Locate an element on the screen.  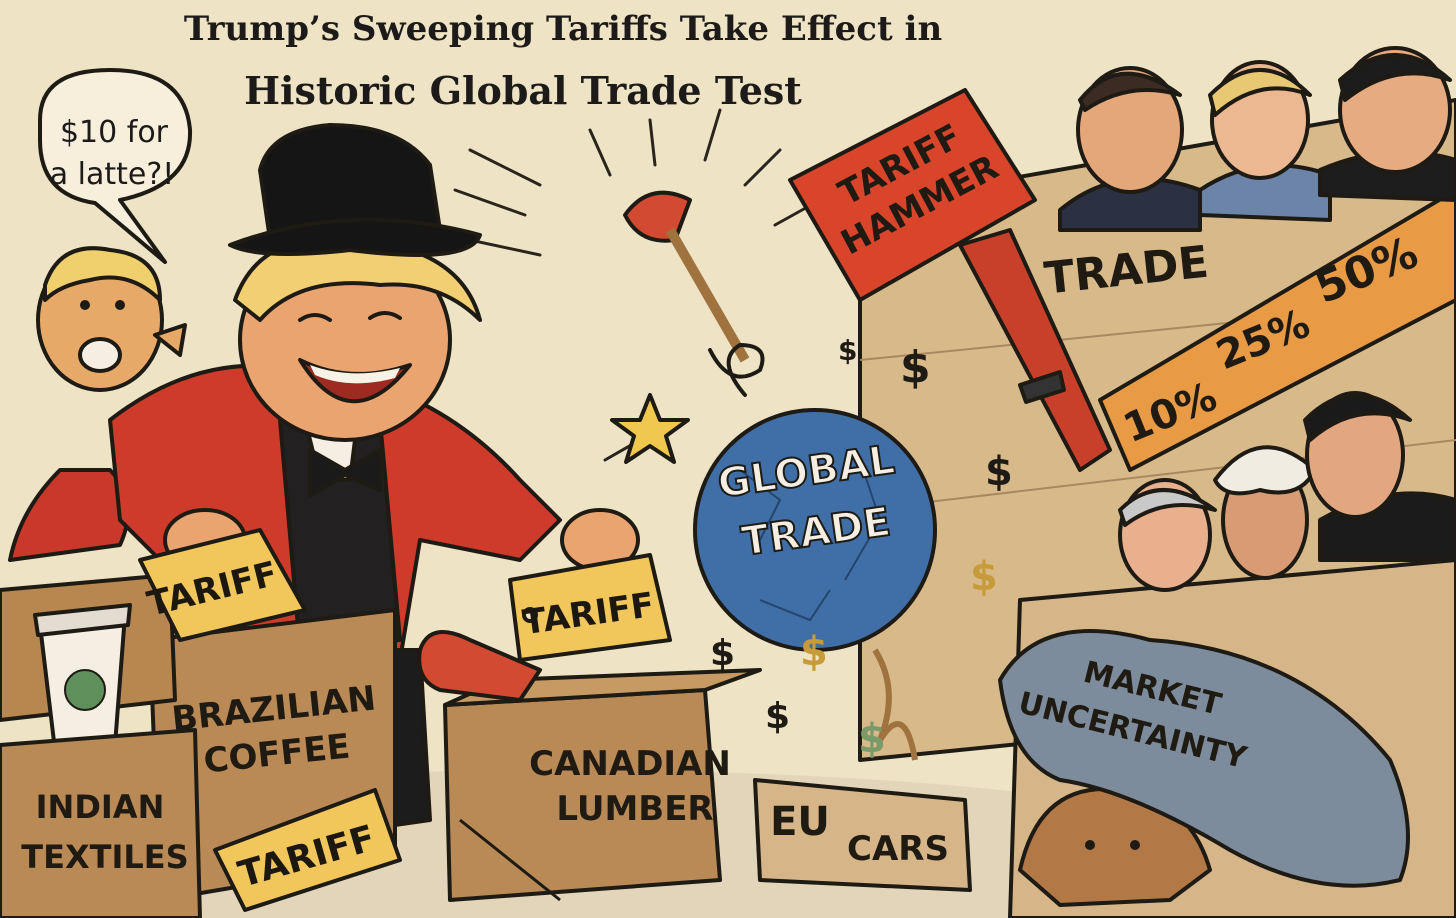
crate-indian-line-1: INDIAN is located at coordinates (100, 807).